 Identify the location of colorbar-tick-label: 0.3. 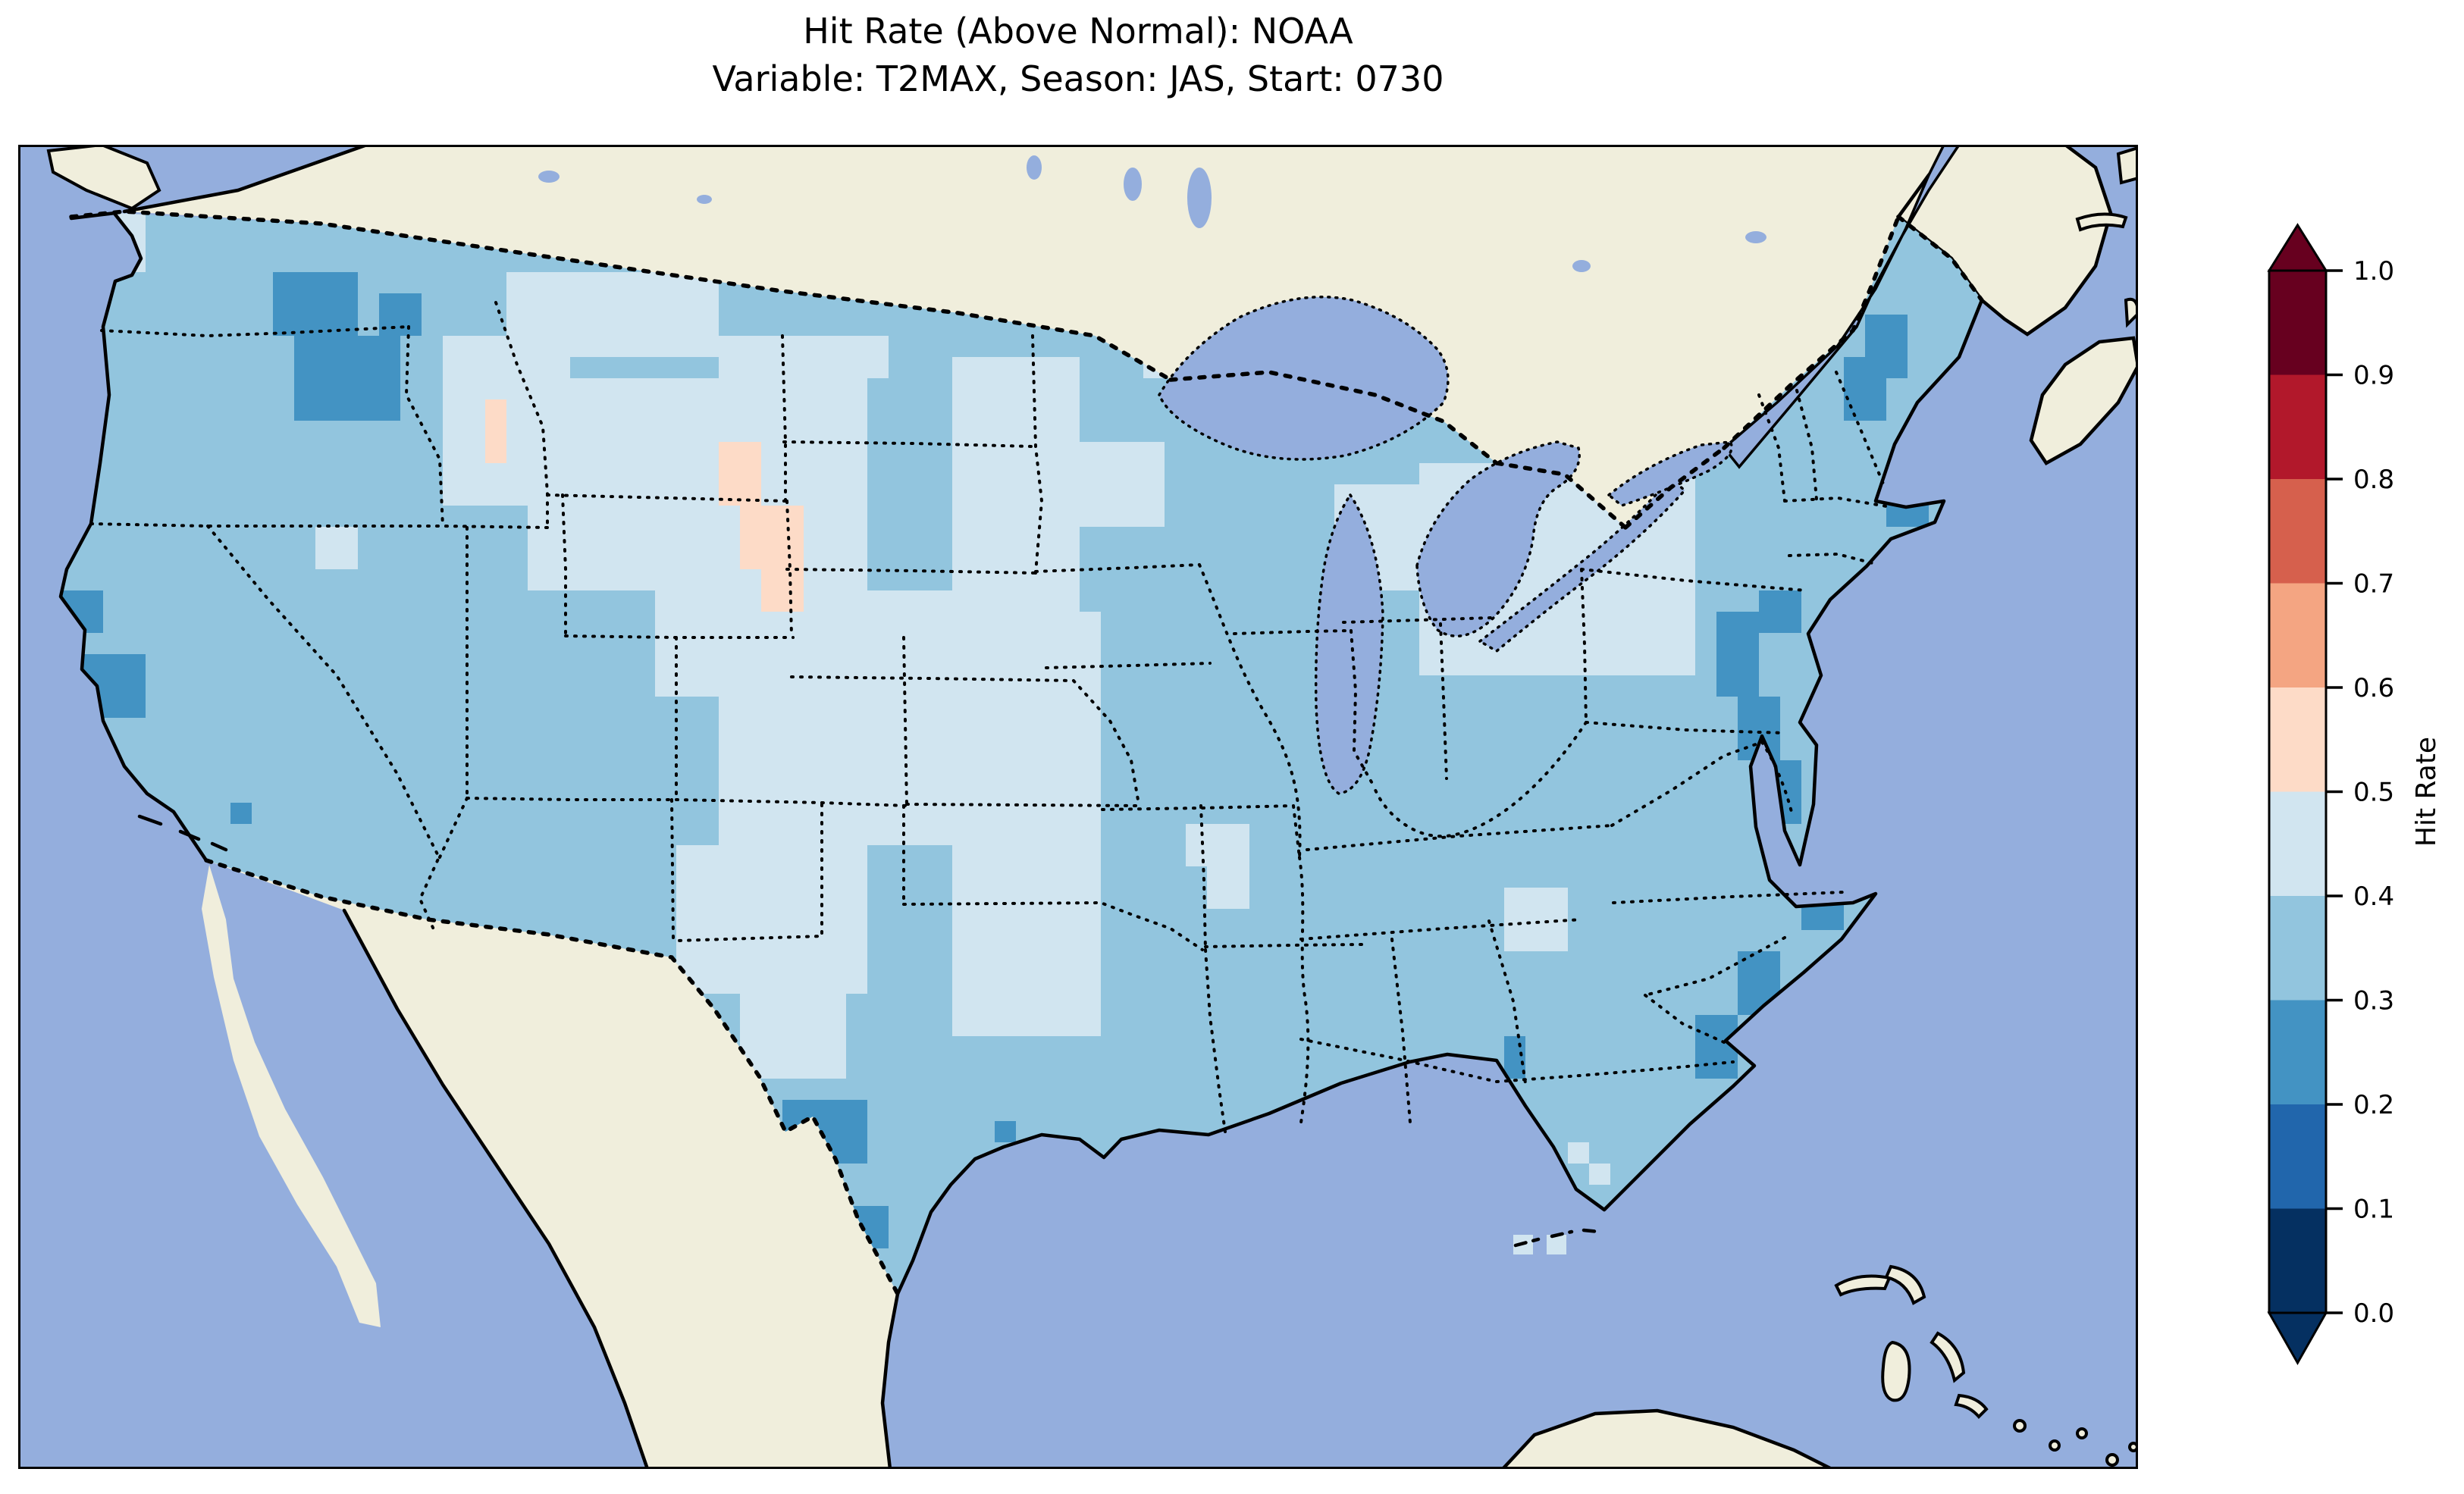
(2374, 1001).